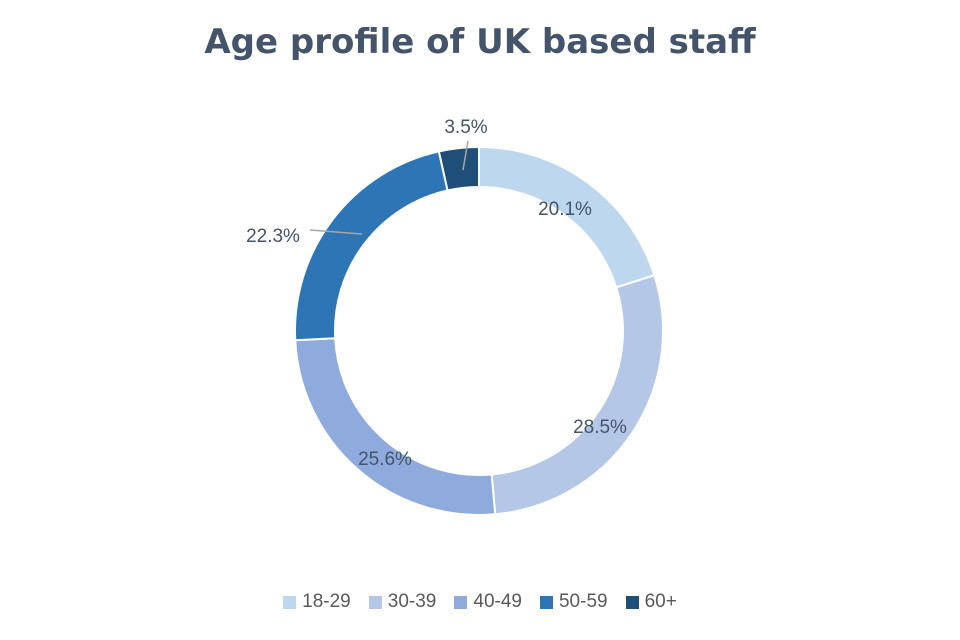 This screenshot has height=640, width=960. I want to click on legend-item-50-59: 50-59, so click(573, 602).